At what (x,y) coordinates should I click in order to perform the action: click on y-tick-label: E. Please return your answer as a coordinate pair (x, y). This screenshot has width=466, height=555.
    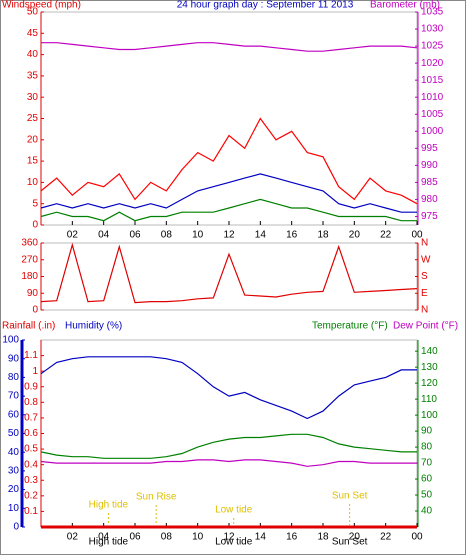
    Looking at the image, I should click on (424, 293).